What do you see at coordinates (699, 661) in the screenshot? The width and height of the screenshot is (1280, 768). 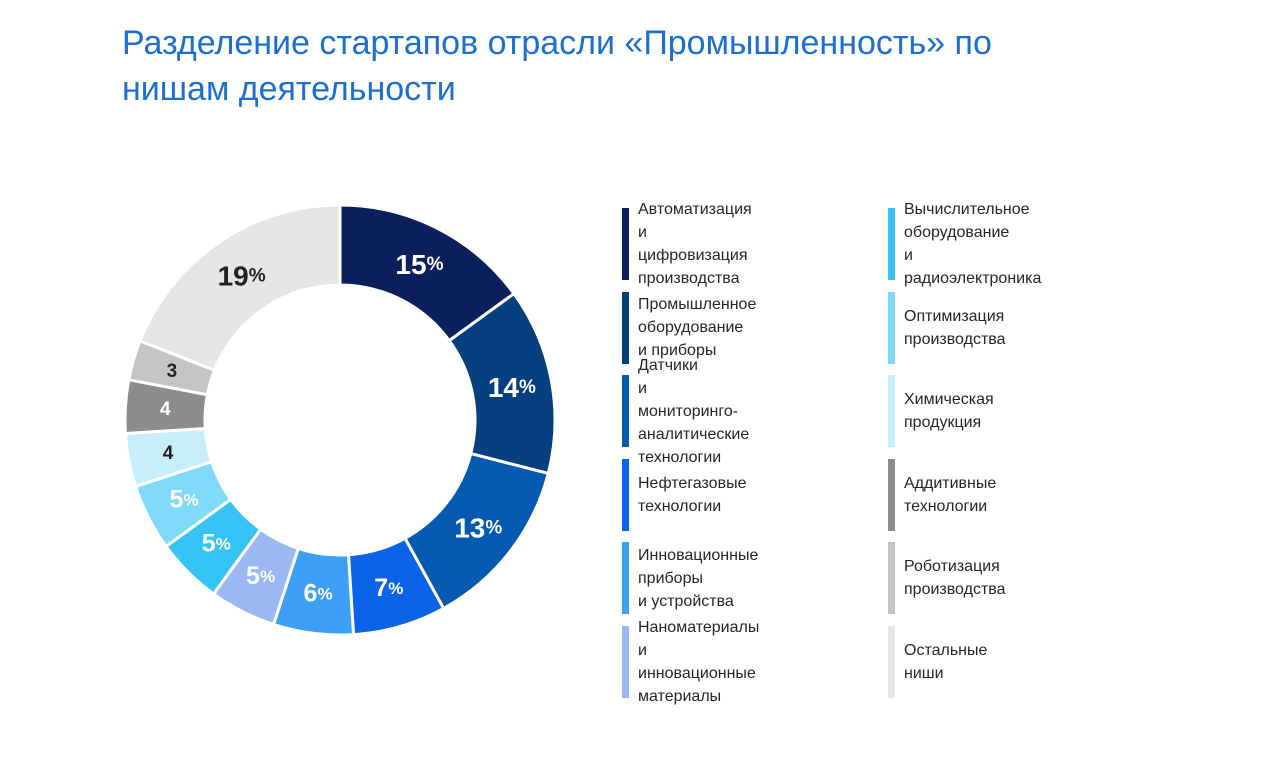 I see `legend-label: Наноматериалы и инновационные материалы` at bounding box center [699, 661].